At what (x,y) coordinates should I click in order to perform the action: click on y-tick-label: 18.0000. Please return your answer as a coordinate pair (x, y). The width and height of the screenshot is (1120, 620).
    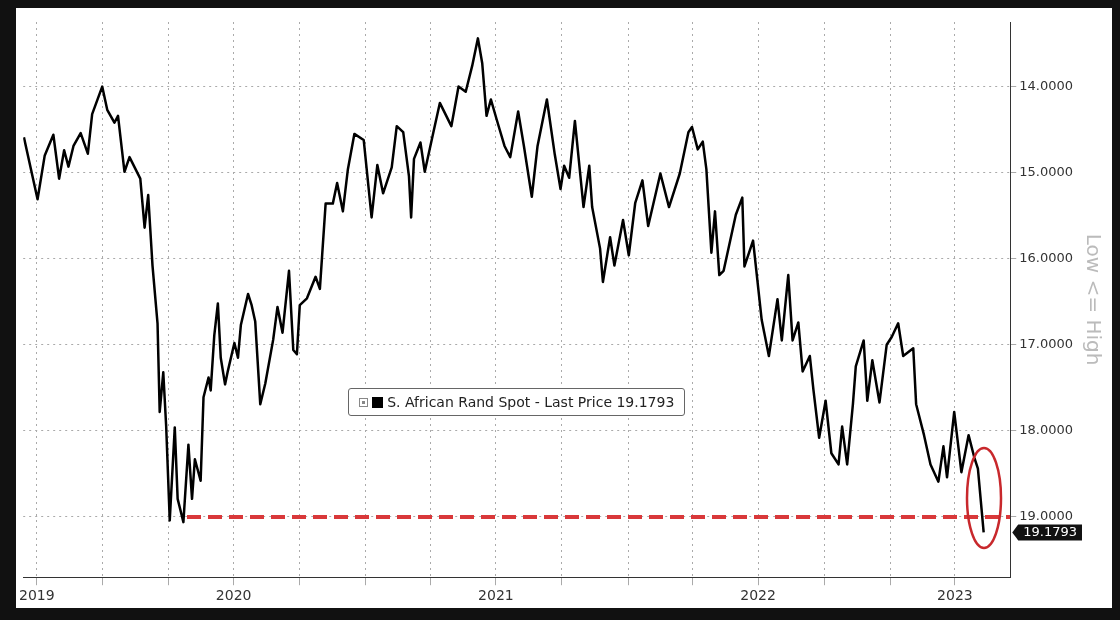
    Looking at the image, I should click on (1046, 430).